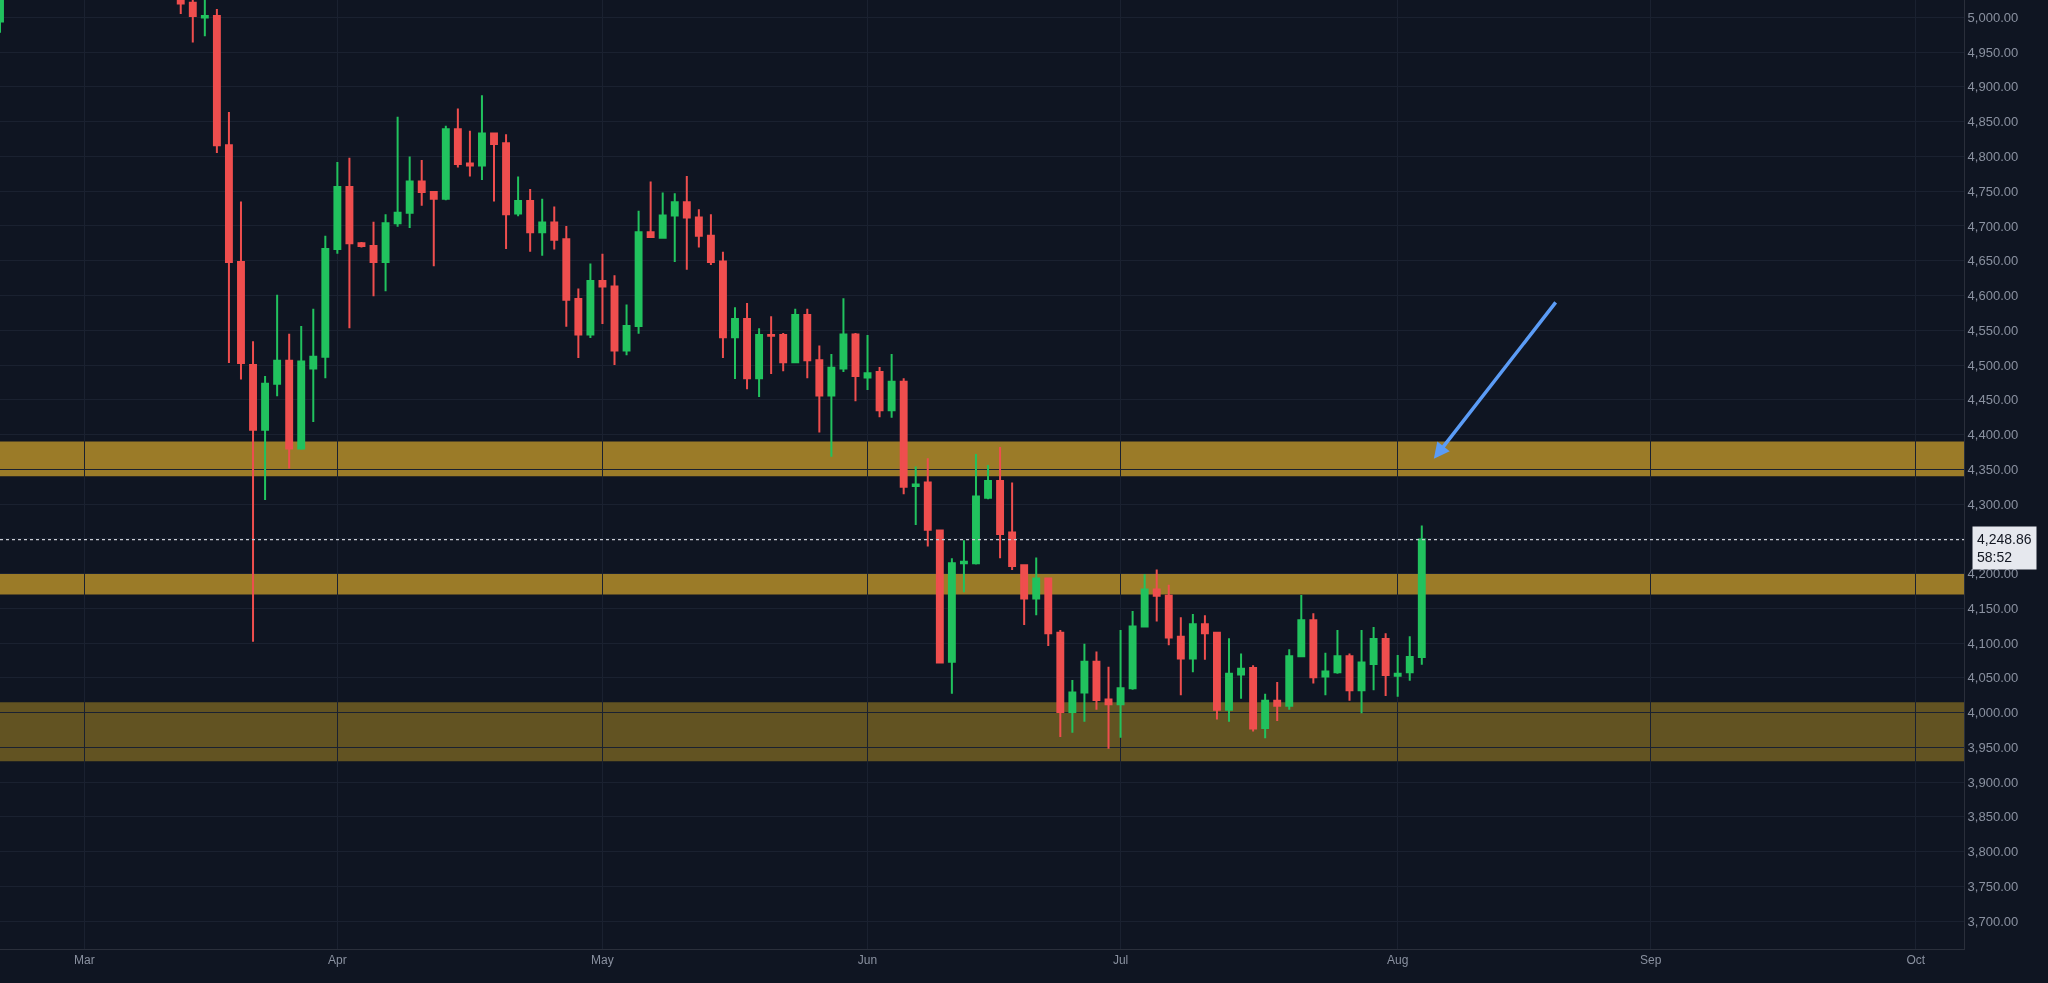 Image resolution: width=2048 pixels, height=983 pixels. I want to click on x-tick-label: Jul, so click(1120, 960).